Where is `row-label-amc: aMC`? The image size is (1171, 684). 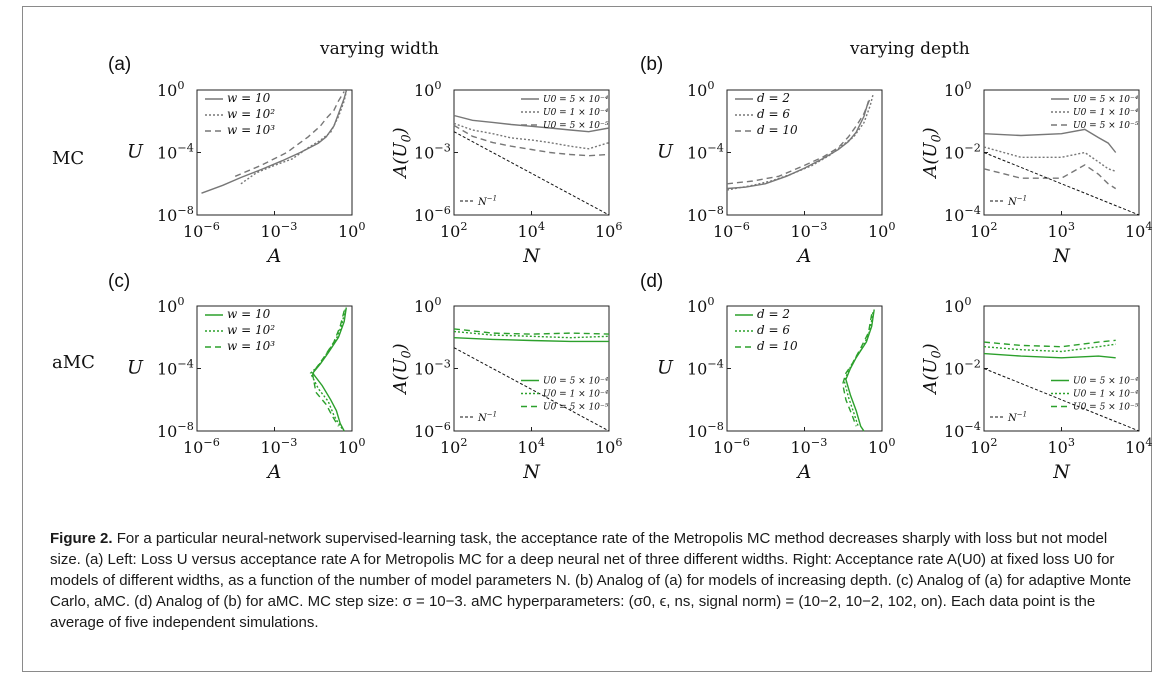
row-label-amc: aMC is located at coordinates (73, 362).